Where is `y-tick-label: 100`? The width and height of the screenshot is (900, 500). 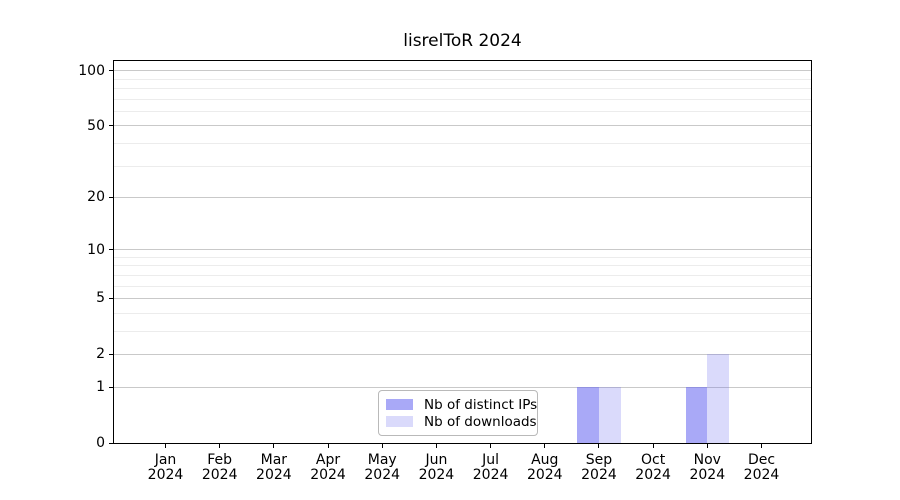
y-tick-label: 100 is located at coordinates (91, 70).